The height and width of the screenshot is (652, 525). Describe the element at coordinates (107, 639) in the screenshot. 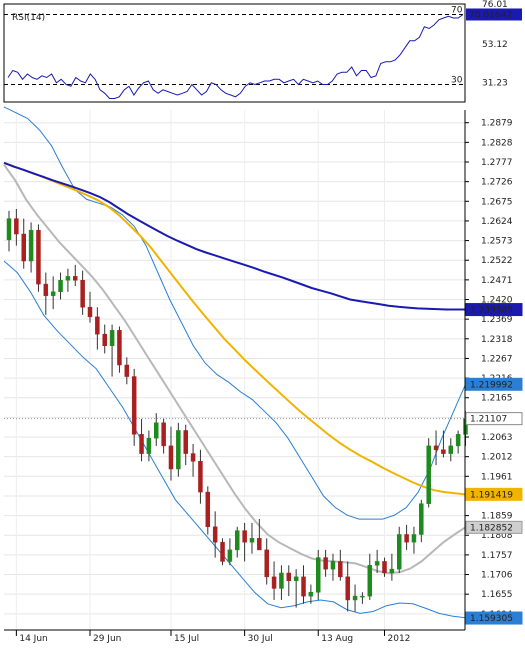

I see `x-tick-label: 29 Jun` at that location.